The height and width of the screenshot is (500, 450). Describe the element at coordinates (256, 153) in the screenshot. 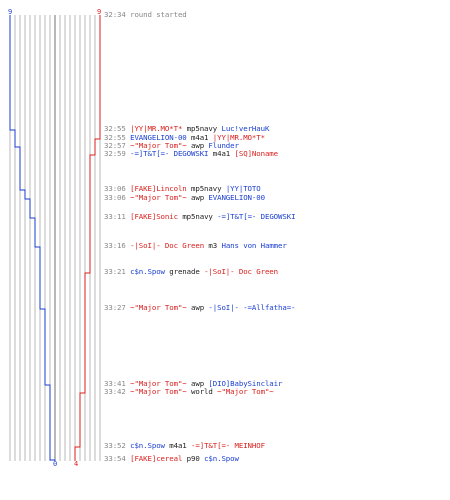

I see `event-player: [SQ]Noname` at that location.